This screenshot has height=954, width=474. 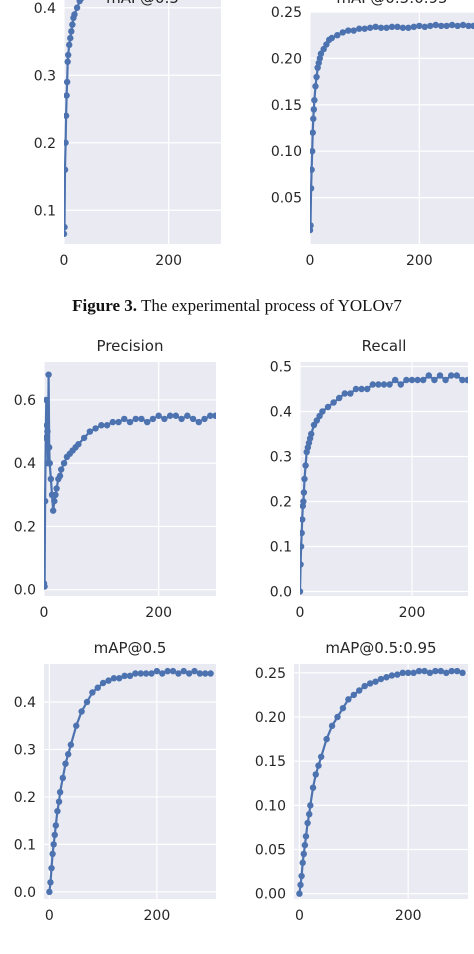 I want to click on y-tick-label: 0.10, so click(x=286, y=152).